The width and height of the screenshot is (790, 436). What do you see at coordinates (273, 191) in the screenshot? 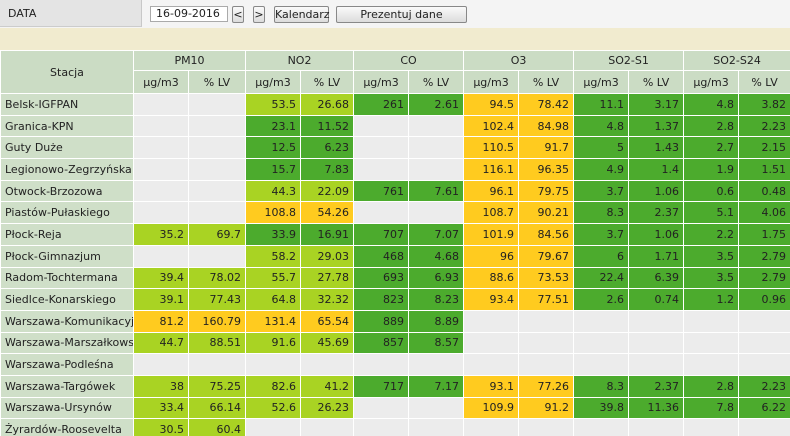
I see `value-cell: 44.3` at bounding box center [273, 191].